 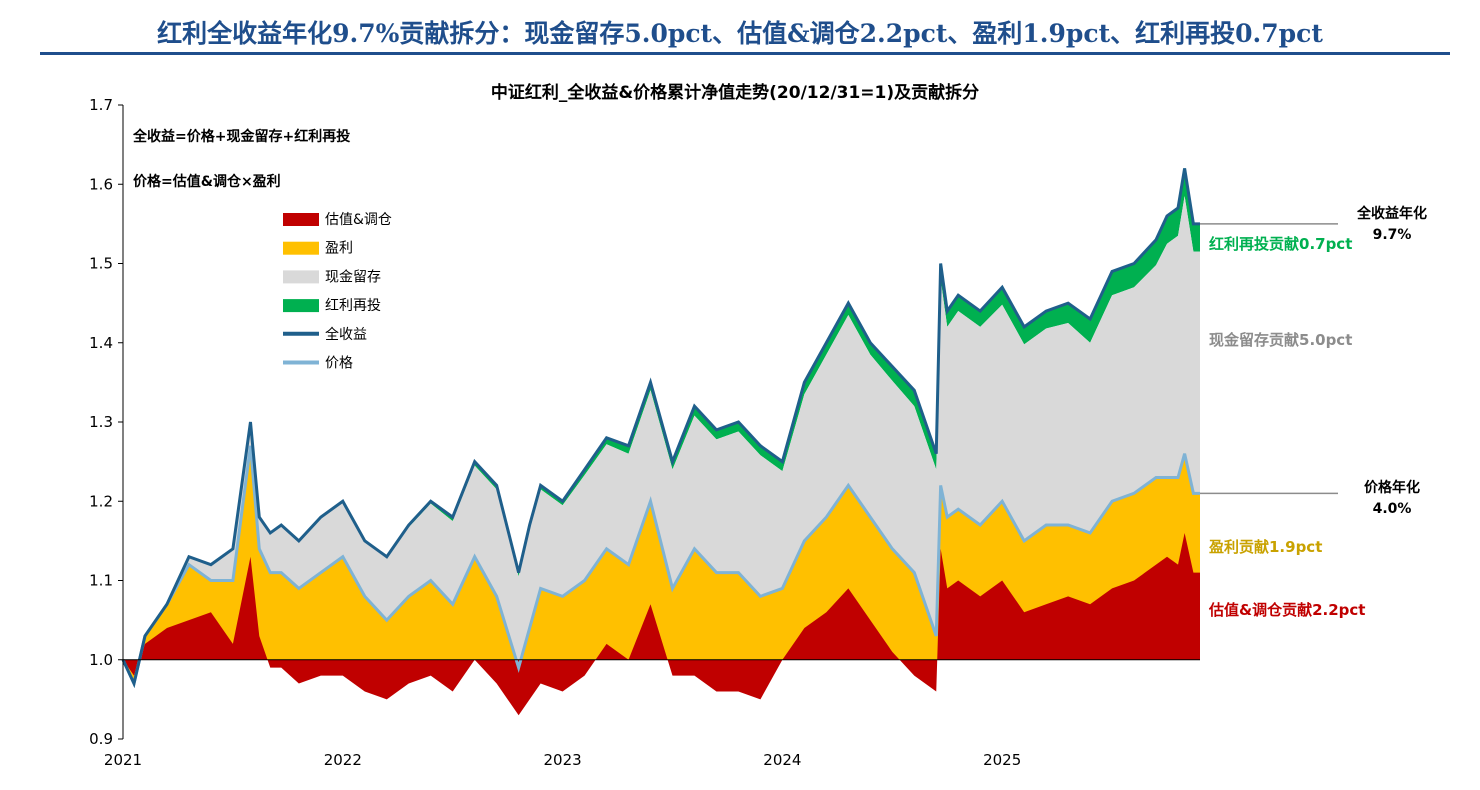 I want to click on y-tick-label: 1.7, so click(x=101, y=105).